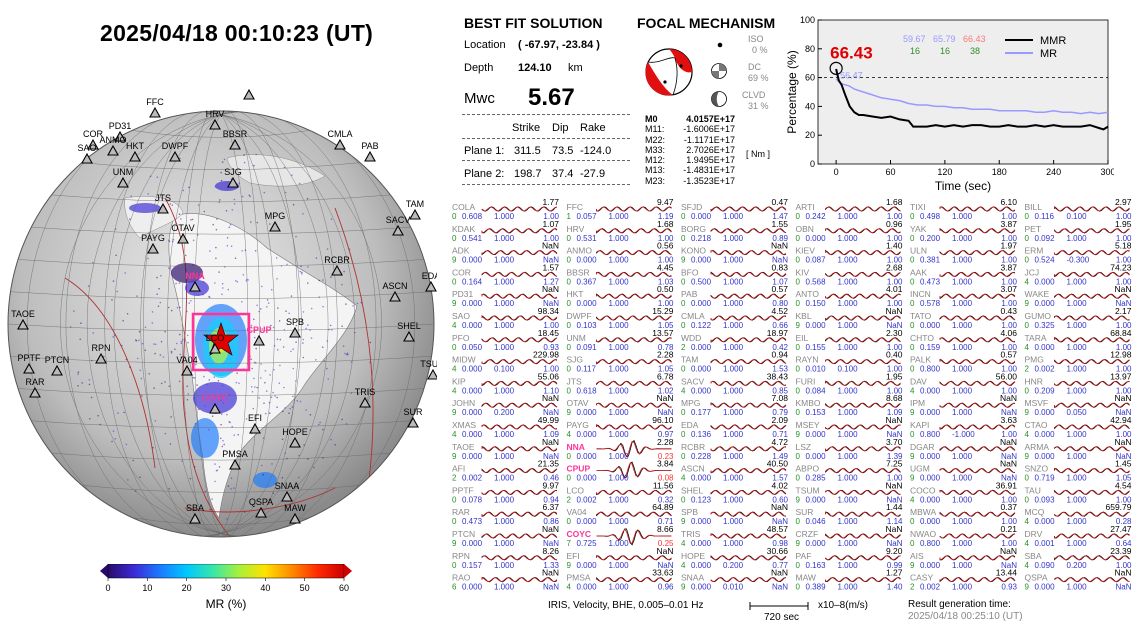  What do you see at coordinates (551, 478) in the screenshot?
I see `trace-variance: 0.46` at bounding box center [551, 478].